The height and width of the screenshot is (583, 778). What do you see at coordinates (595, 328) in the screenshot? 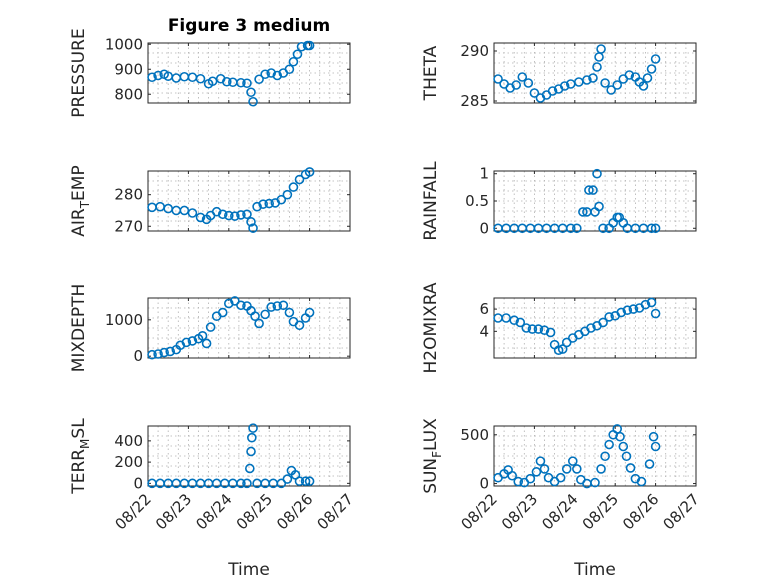
I see `chart-h2omixra-axes-box` at bounding box center [595, 328].